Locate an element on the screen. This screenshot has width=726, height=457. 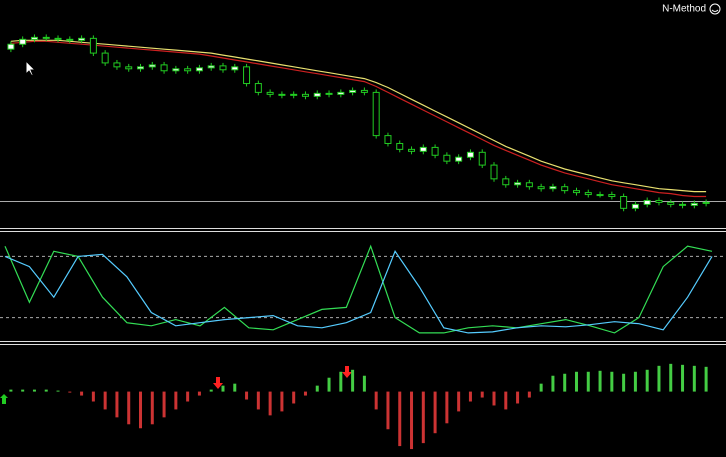
smiley is located at coordinates (715, 9).